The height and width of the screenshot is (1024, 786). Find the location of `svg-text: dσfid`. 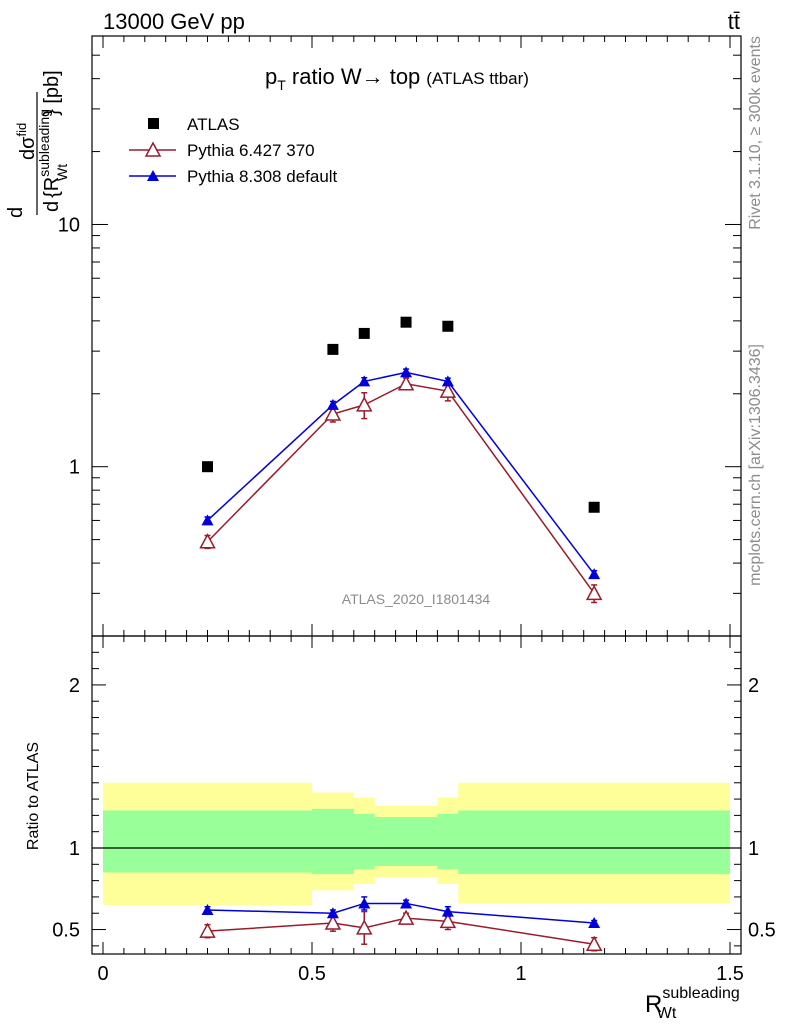

svg-text: dσfid is located at coordinates (26, 141).